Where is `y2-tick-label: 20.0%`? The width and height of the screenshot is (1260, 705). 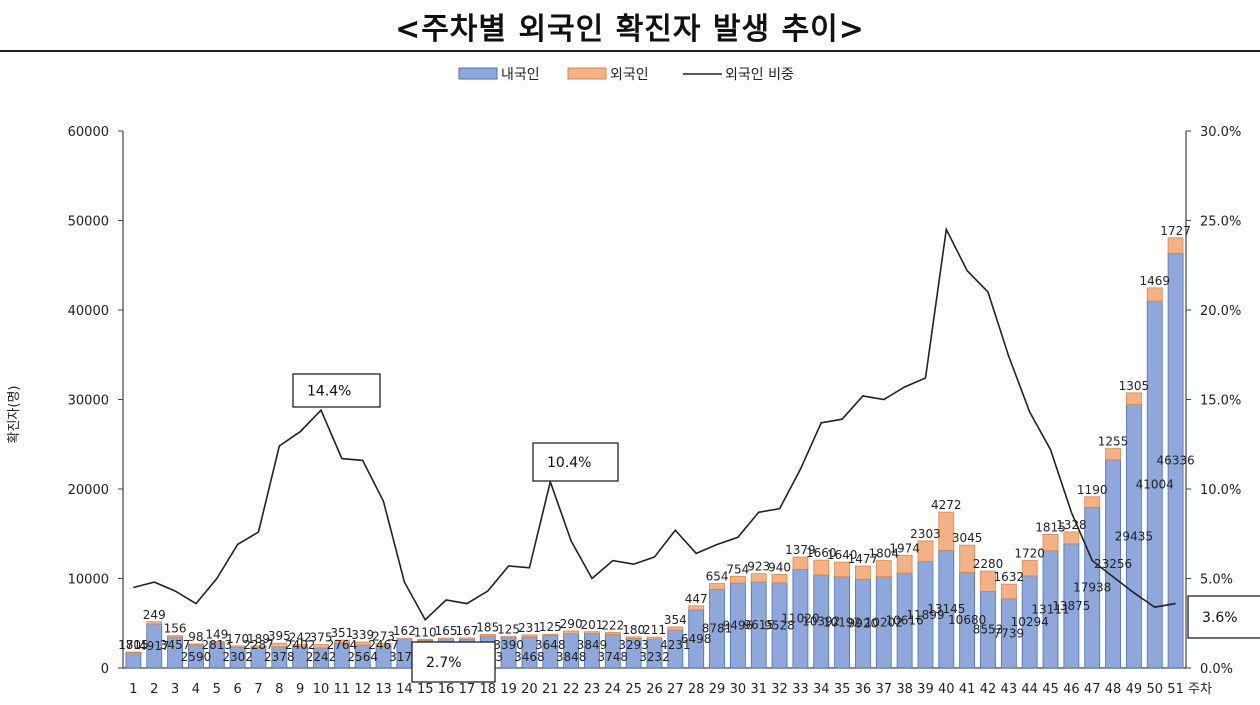
y2-tick-label: 20.0% is located at coordinates (1220, 311).